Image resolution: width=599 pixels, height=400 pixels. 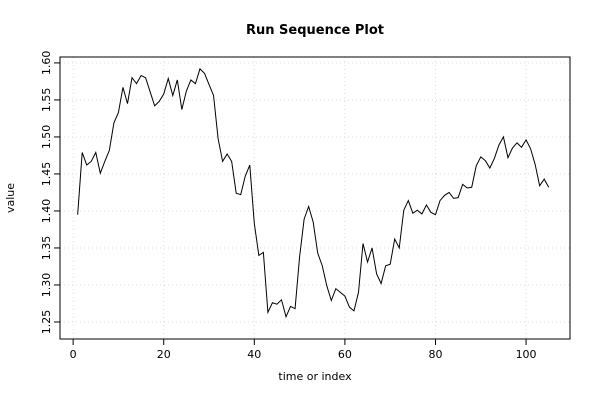 I want to click on x-tick-label: 0, so click(x=73, y=354).